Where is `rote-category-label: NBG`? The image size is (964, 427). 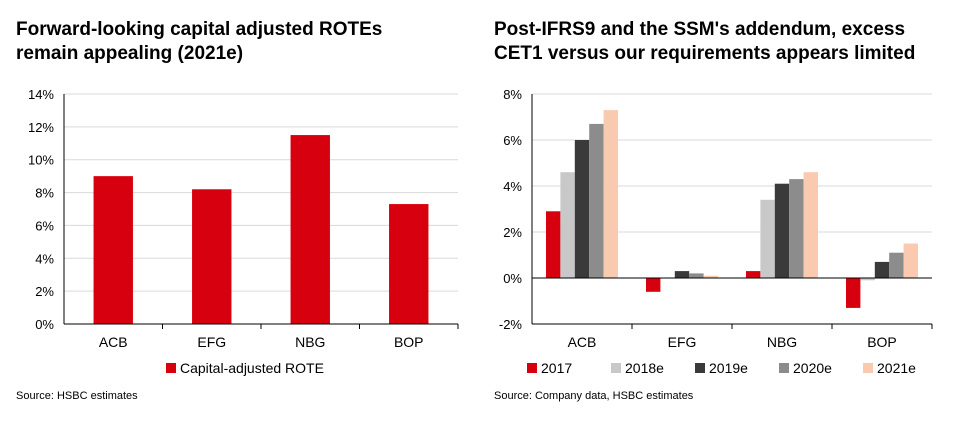
rote-category-label: NBG is located at coordinates (310, 342).